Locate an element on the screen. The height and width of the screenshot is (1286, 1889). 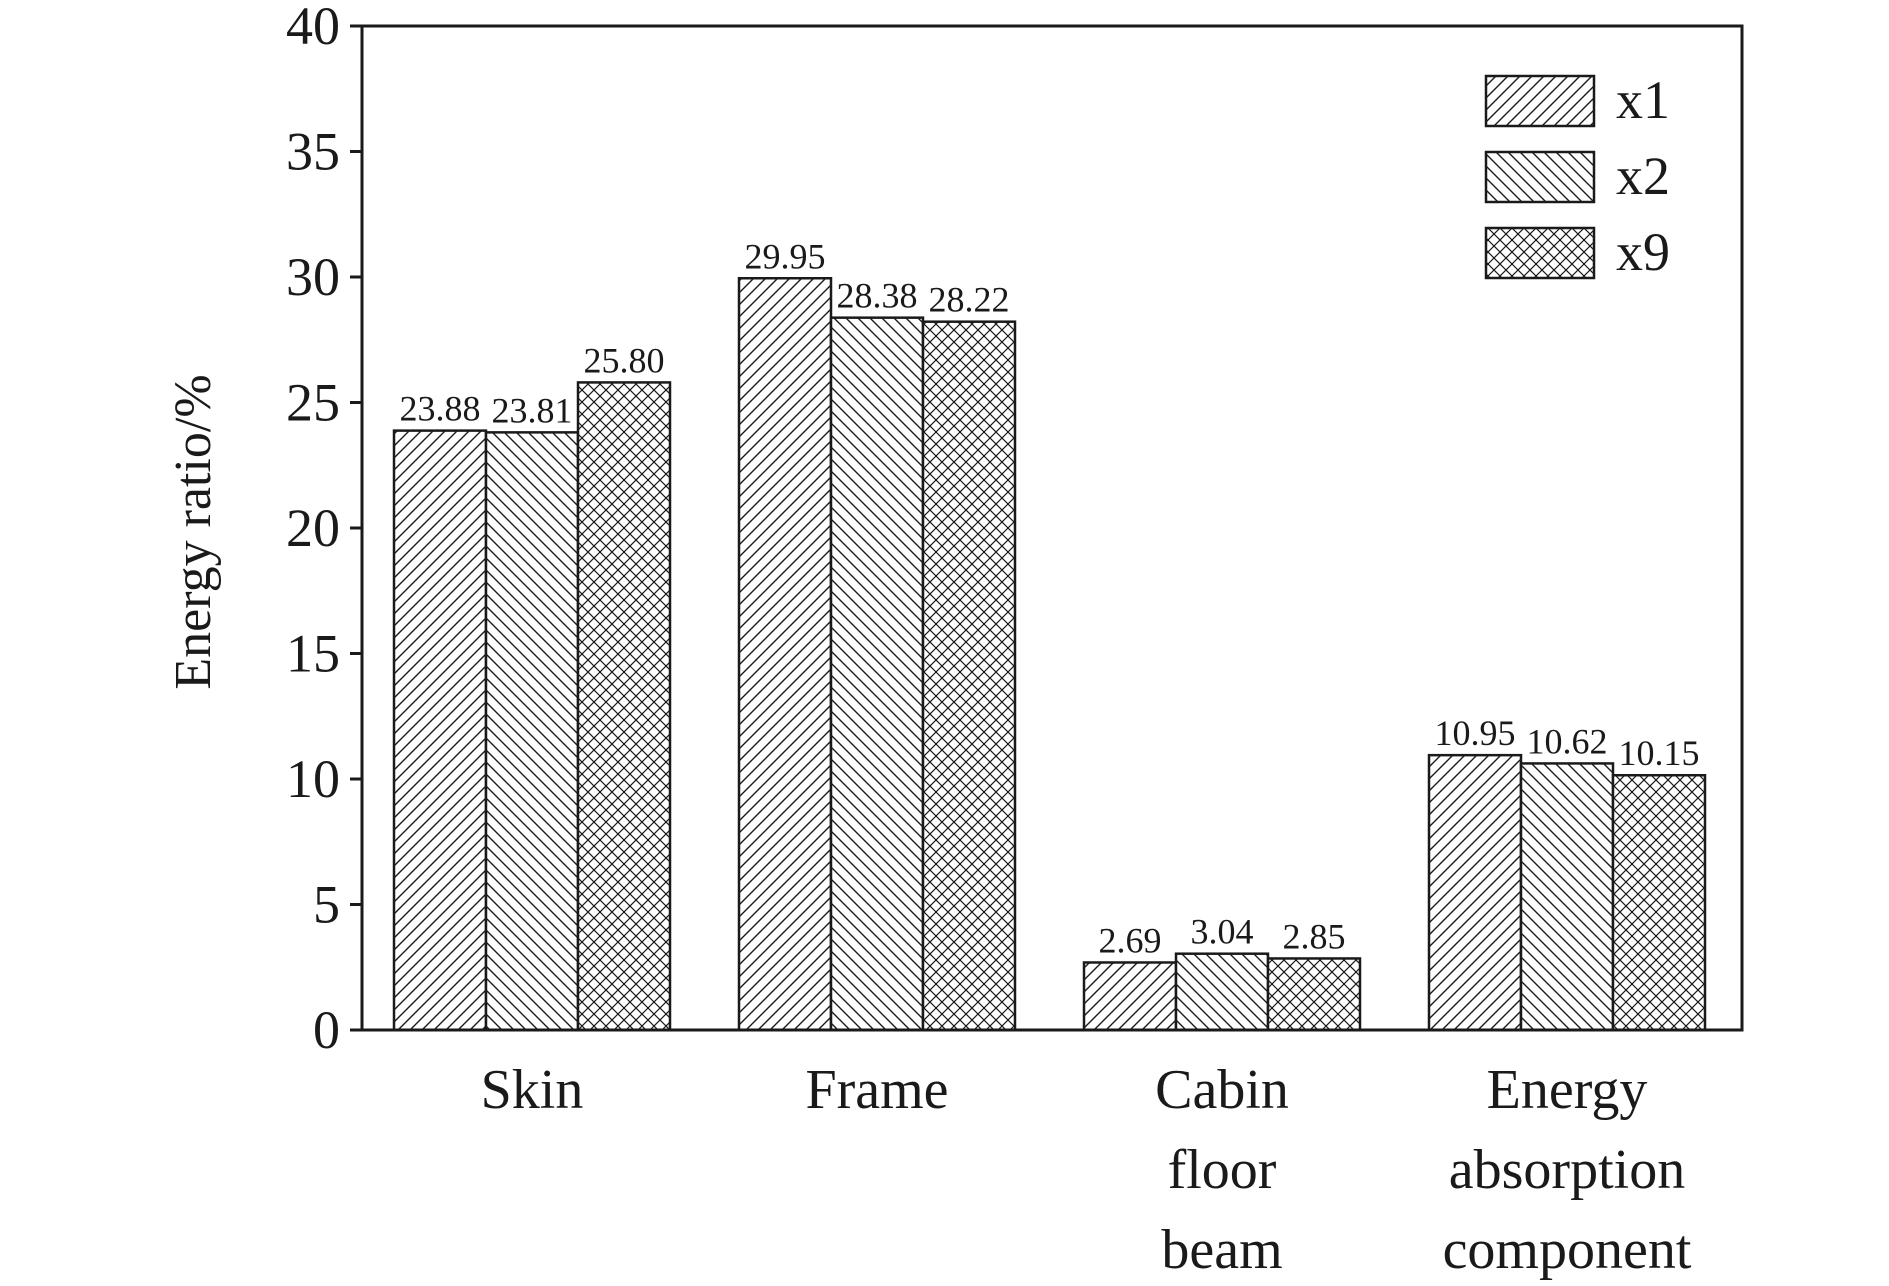
y-tick-label: 30 is located at coordinates (313, 277).